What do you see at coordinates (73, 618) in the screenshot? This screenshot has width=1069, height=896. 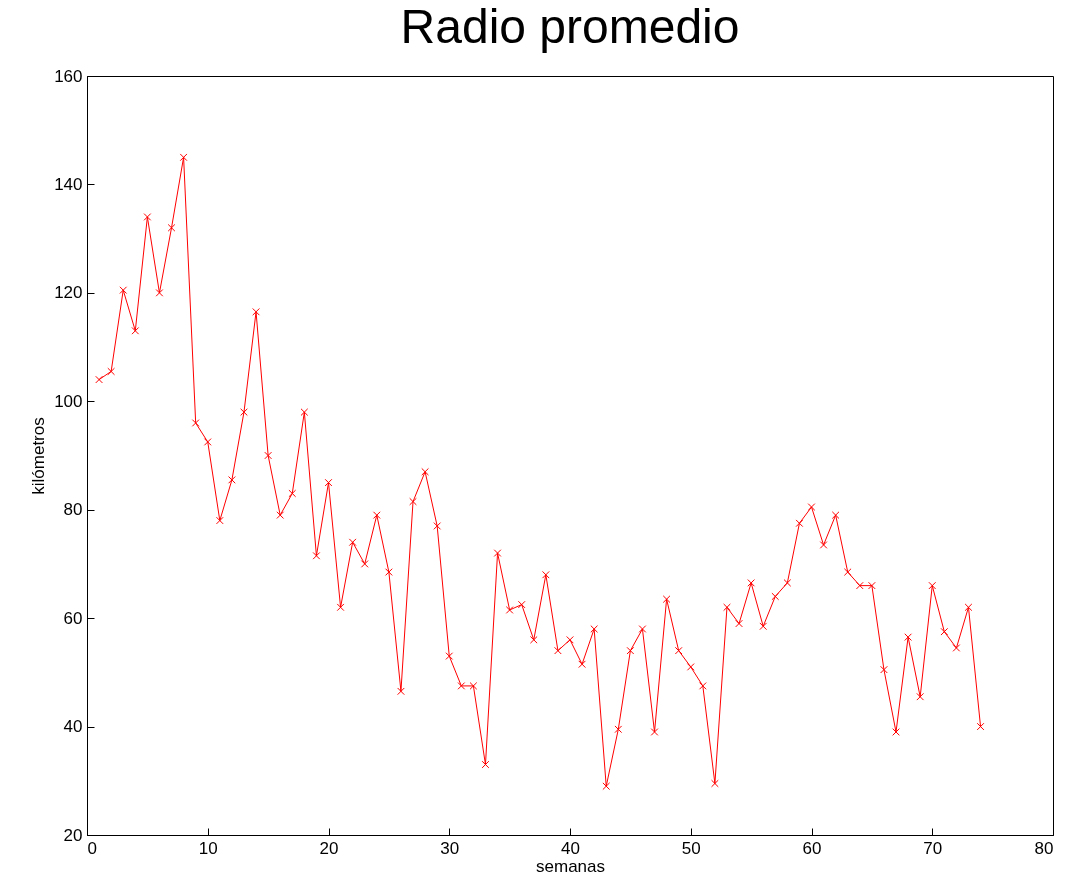 I see `y-tick-label: 60` at bounding box center [73, 618].